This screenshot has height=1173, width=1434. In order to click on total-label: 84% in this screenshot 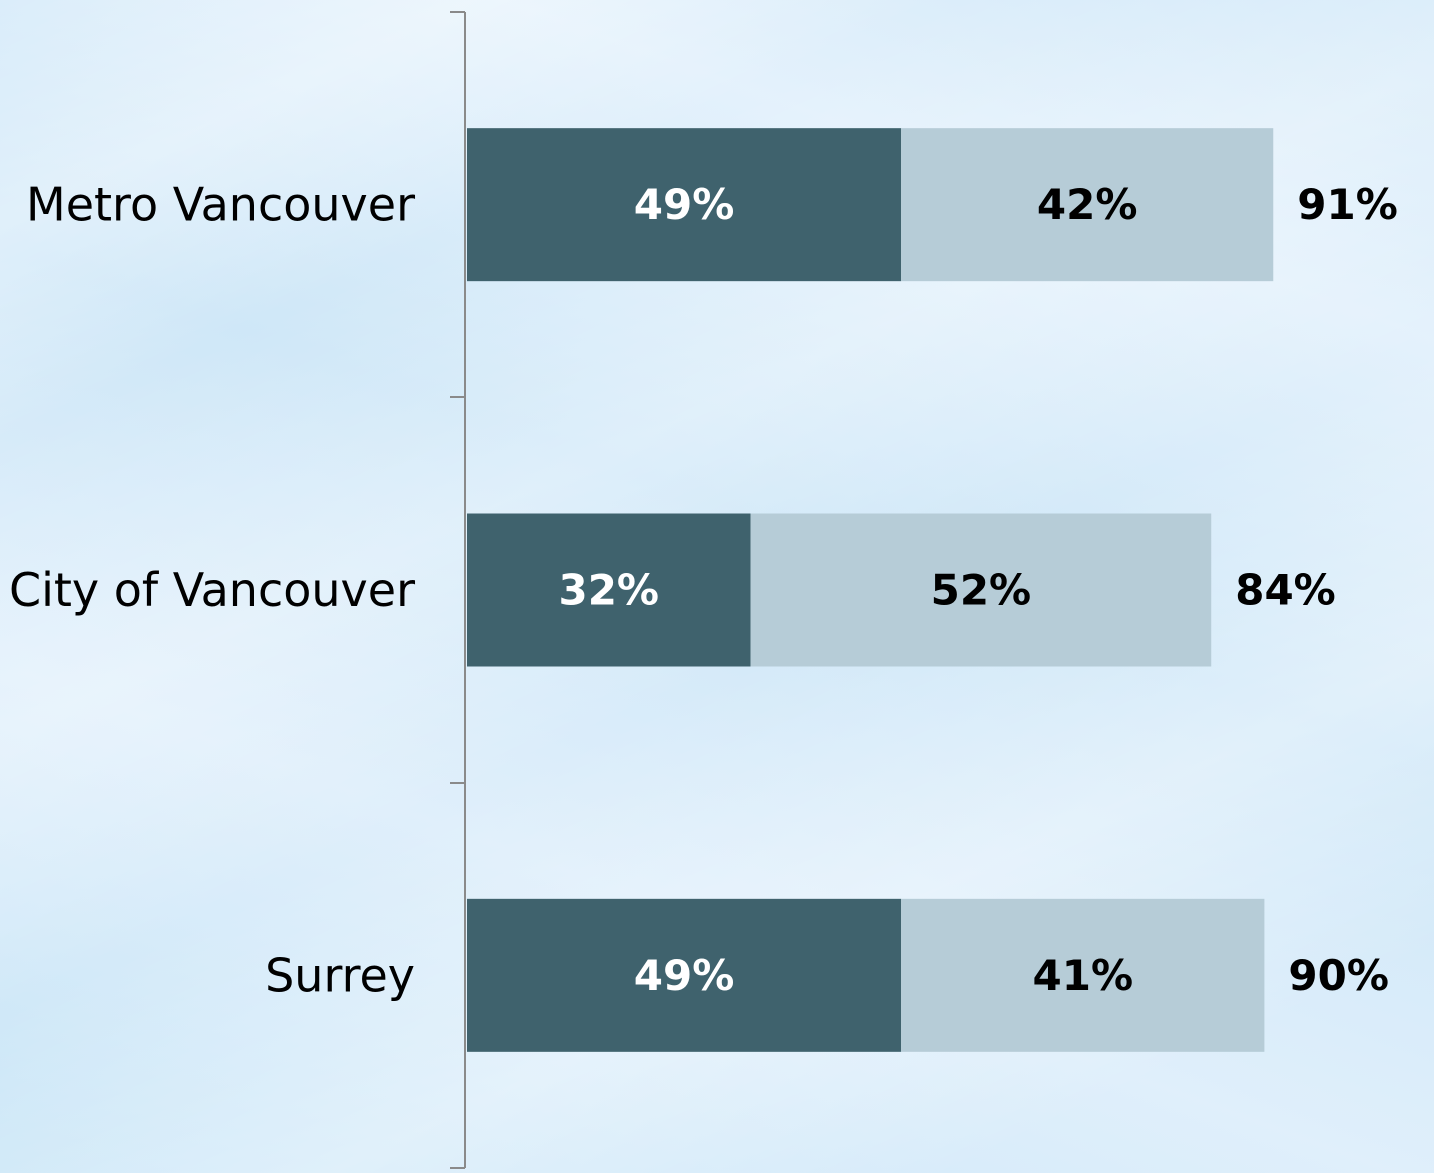, I will do `click(1285, 590)`.